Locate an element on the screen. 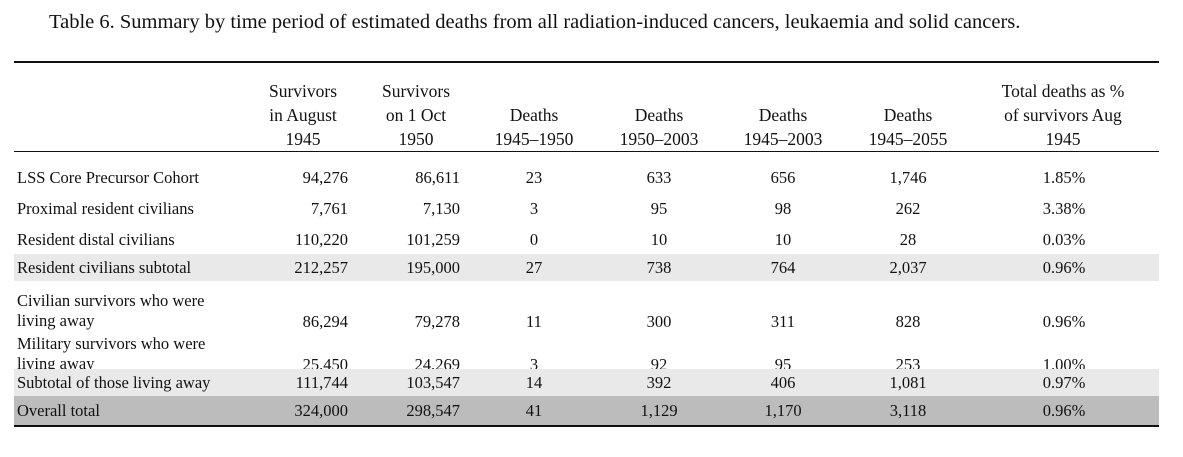  column-header: Survivors on 1 Oct 1950 is located at coordinates (416, 115).